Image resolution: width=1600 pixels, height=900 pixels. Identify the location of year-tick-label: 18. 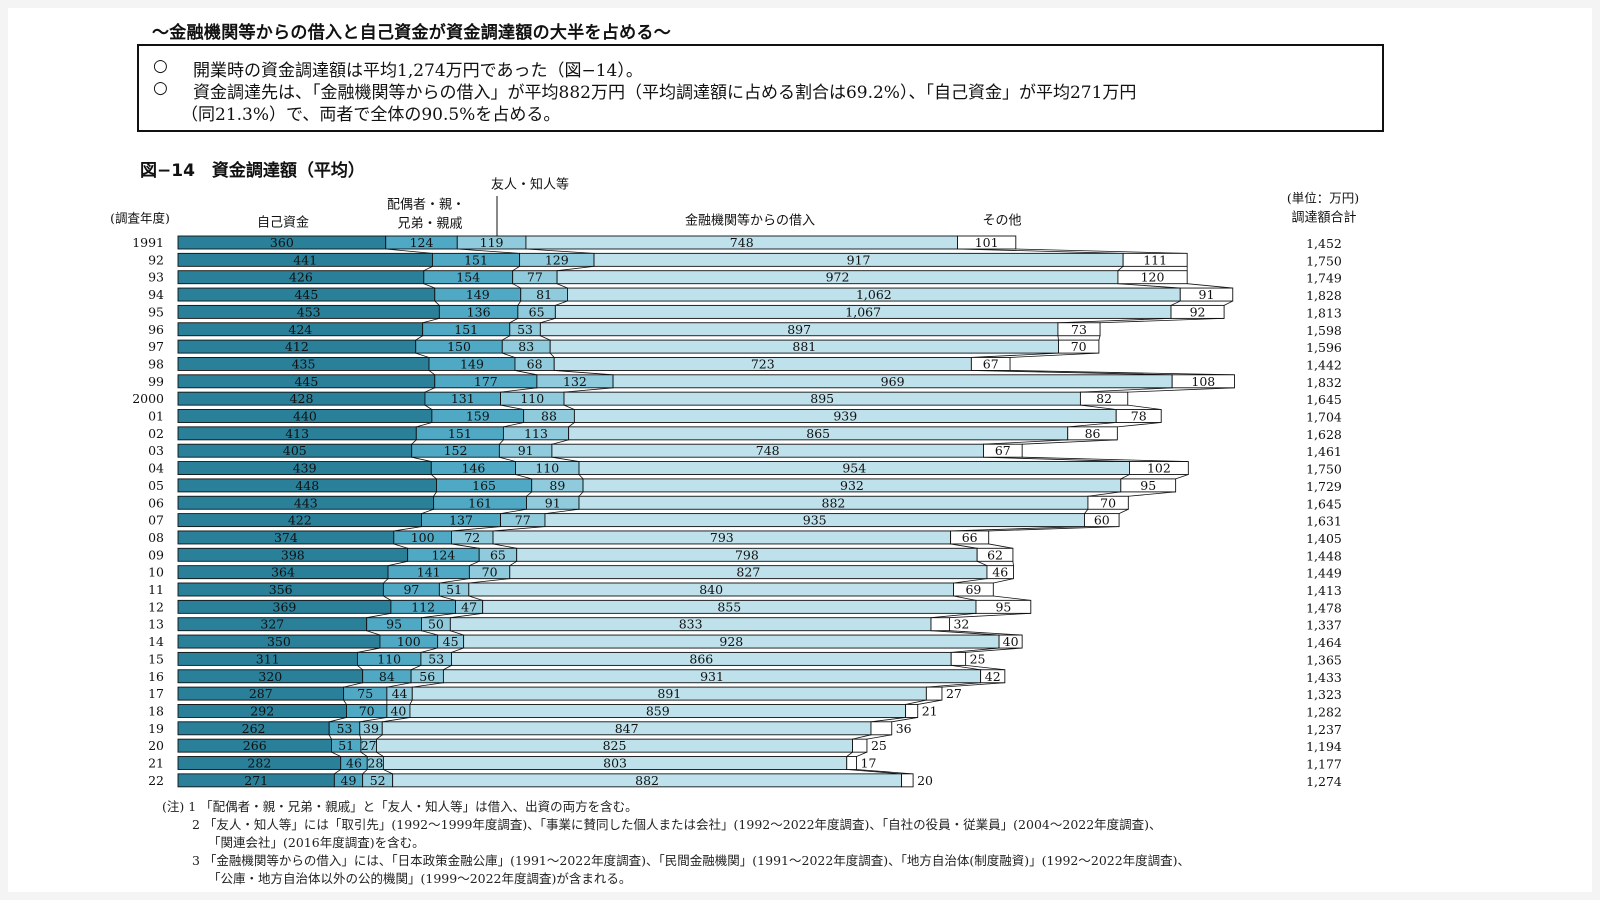
(156, 710).